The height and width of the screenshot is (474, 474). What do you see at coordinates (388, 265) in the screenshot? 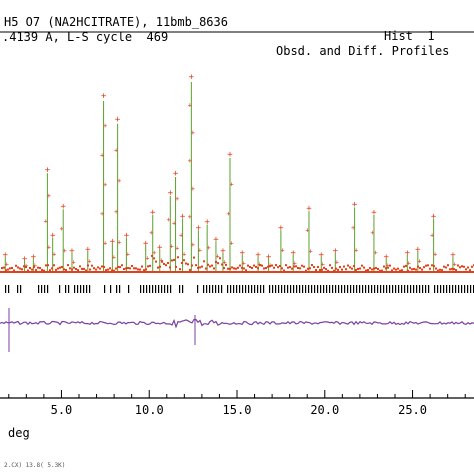
I see `obs-flank-marker-34-1: +` at bounding box center [388, 265].